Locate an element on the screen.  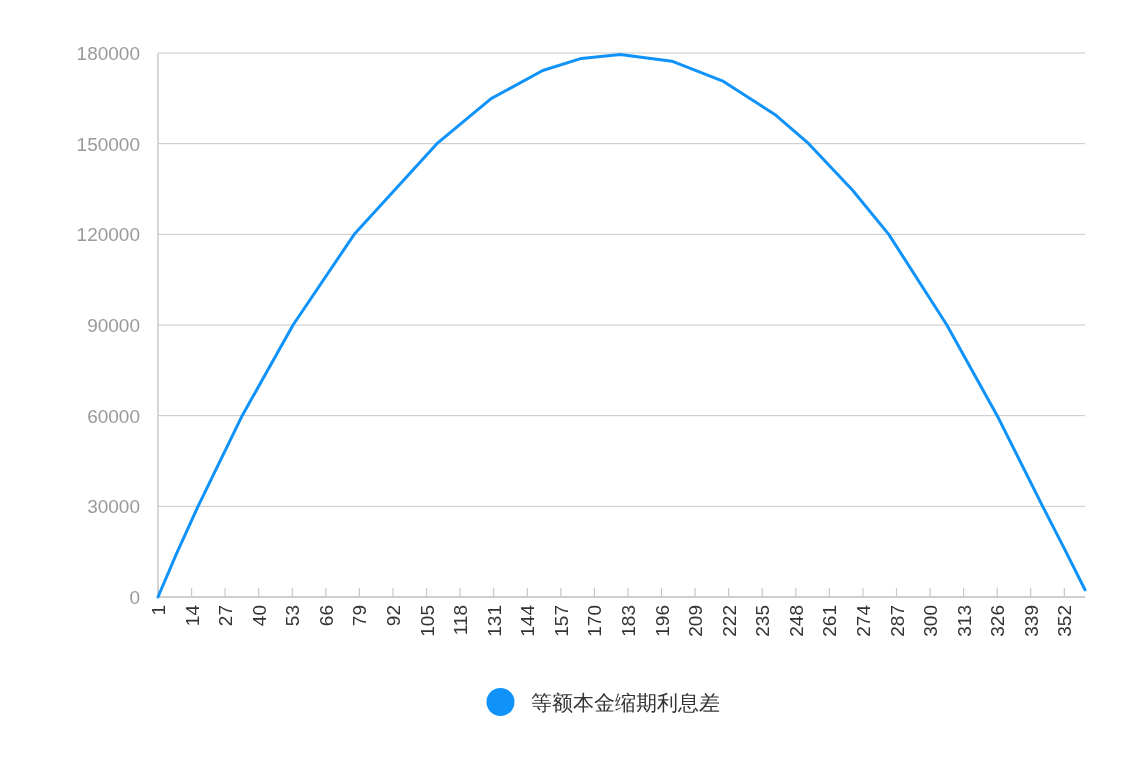
x-tick-label: 261 is located at coordinates (830, 621).